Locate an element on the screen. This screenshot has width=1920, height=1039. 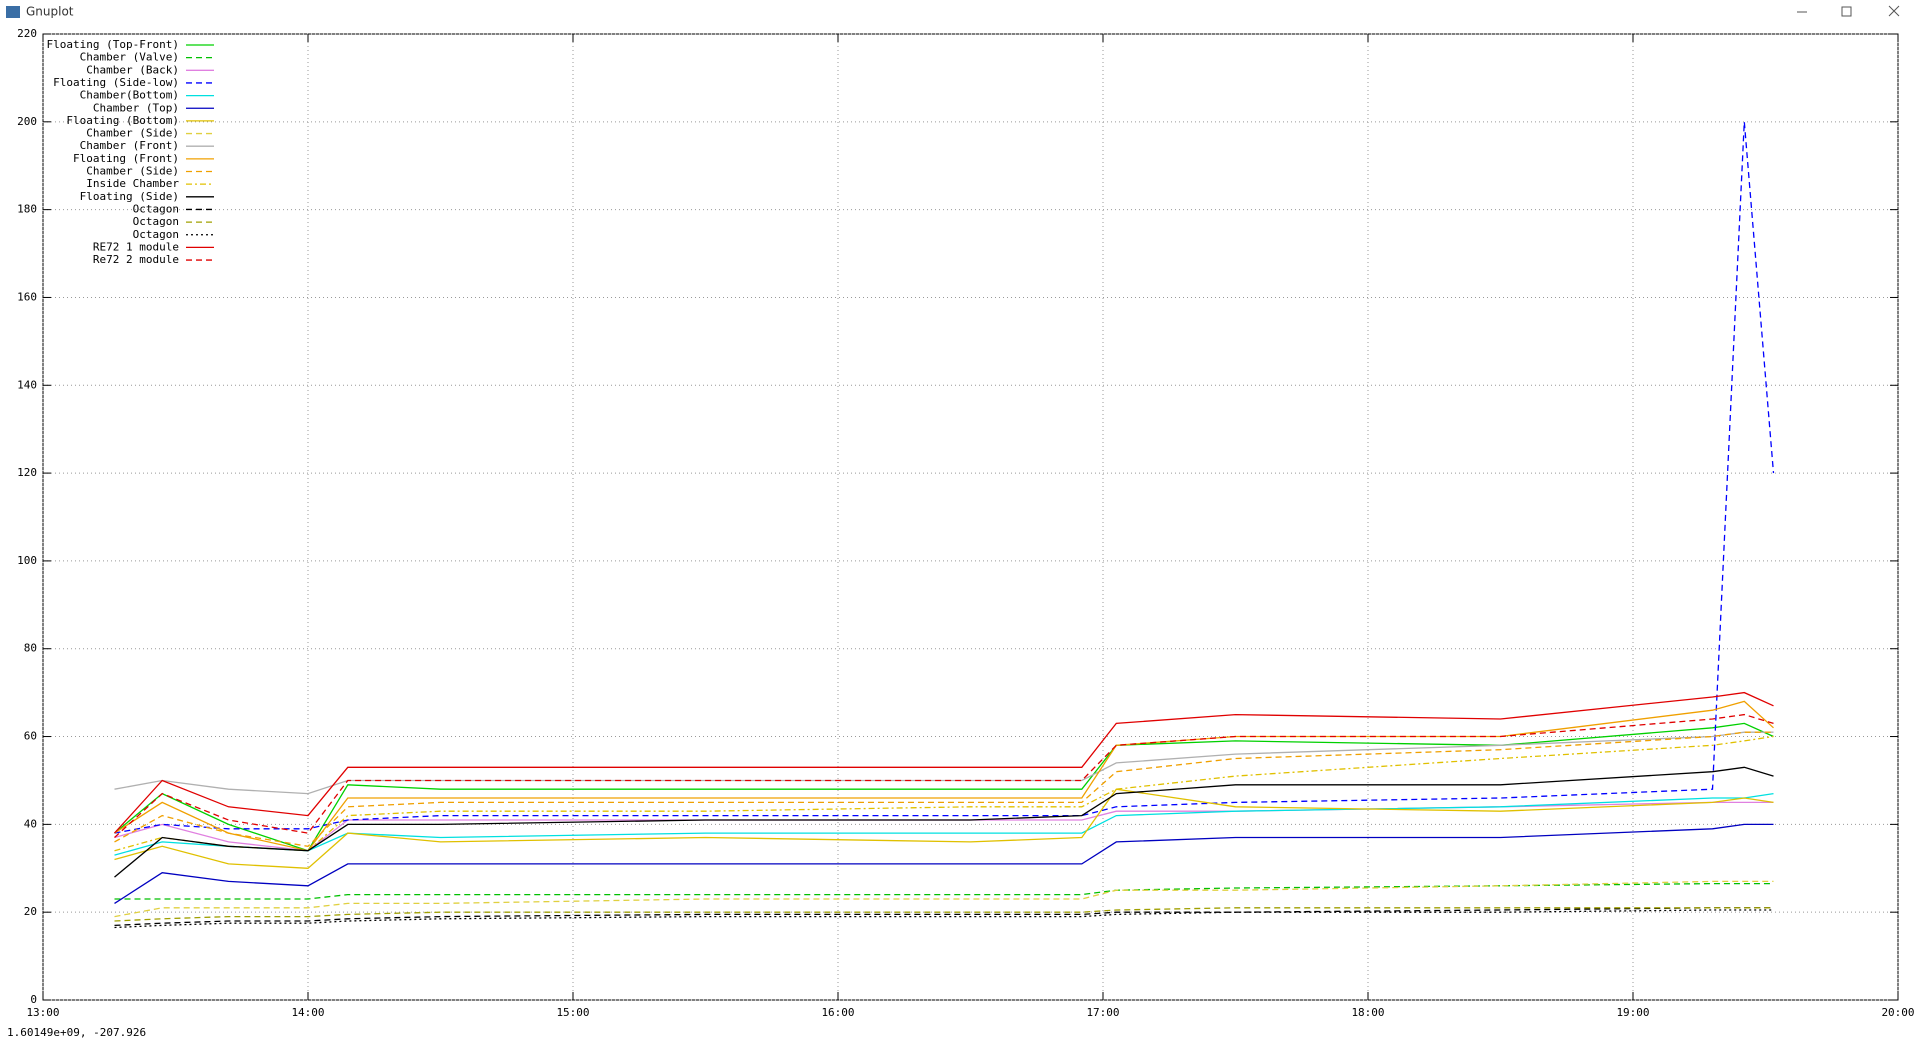
x-tick-label: 13:00 is located at coordinates (42, 1012).